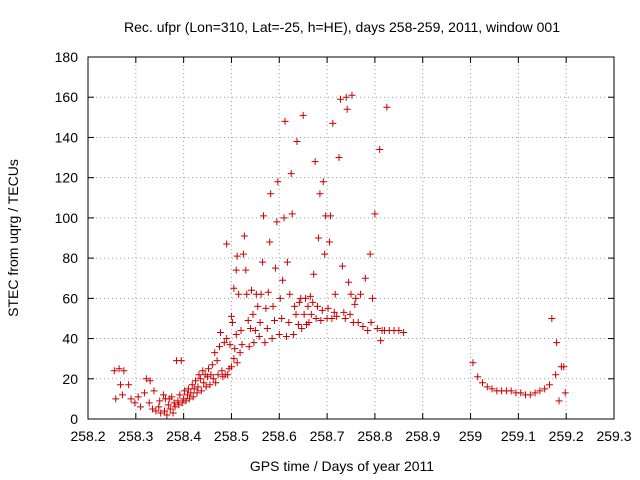 This screenshot has height=480, width=640. What do you see at coordinates (422, 436) in the screenshot?
I see `x-tick-label: 258.9` at bounding box center [422, 436].